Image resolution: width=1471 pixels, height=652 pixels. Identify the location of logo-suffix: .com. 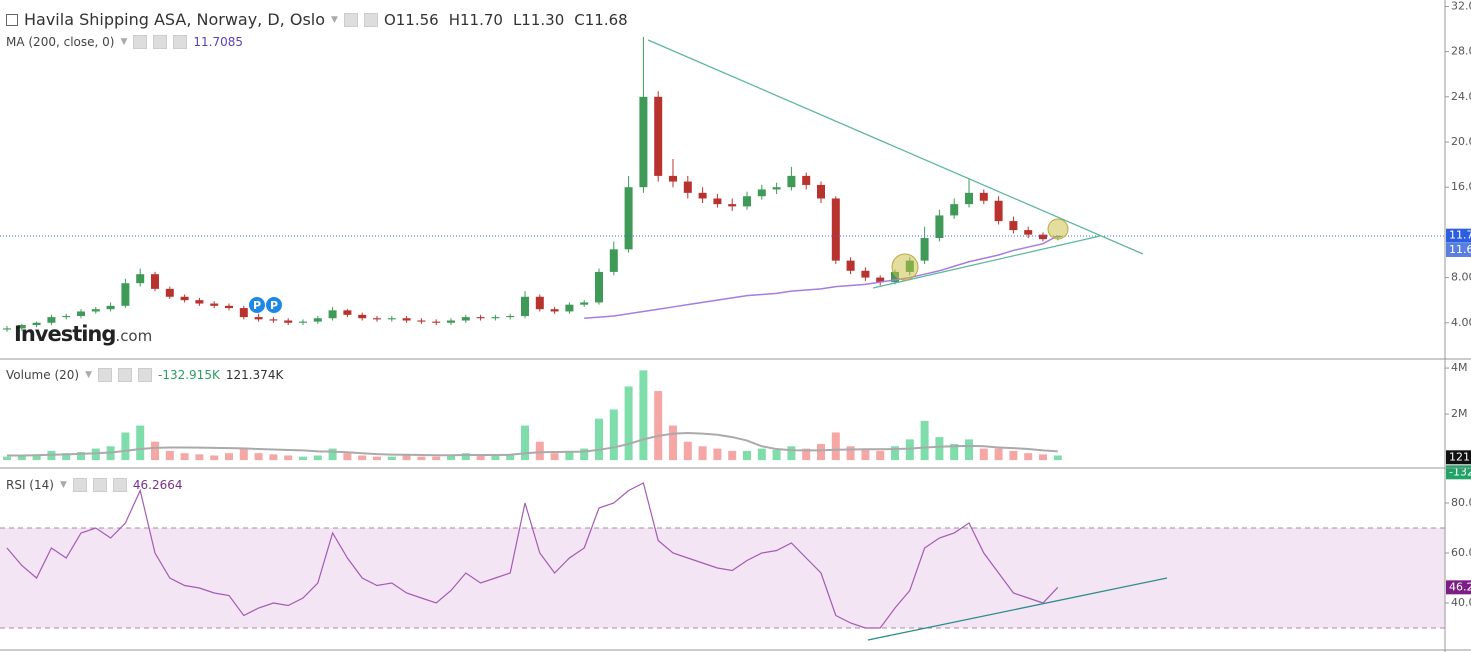
(134, 336).